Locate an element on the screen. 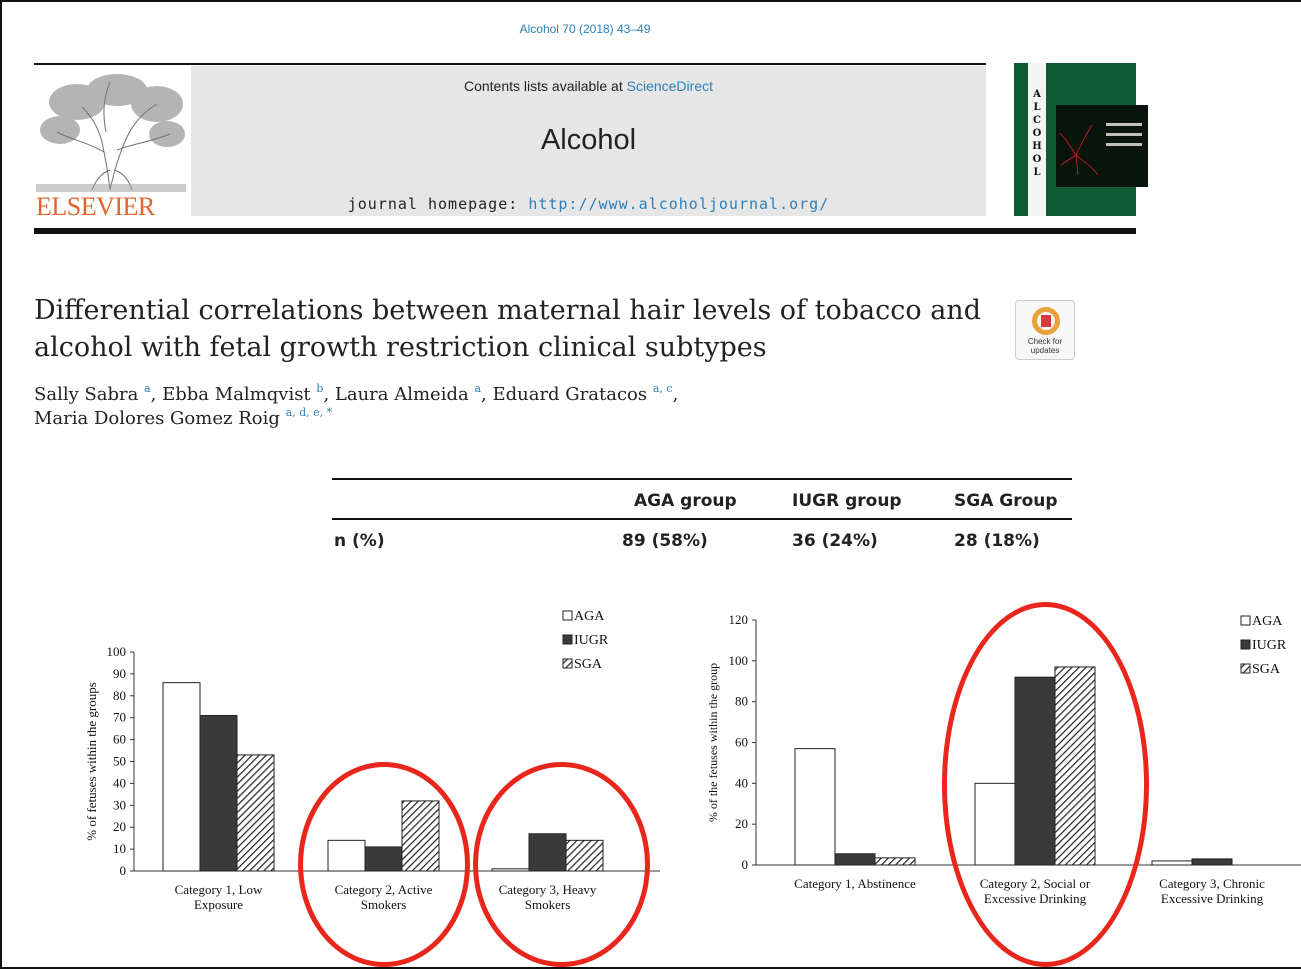 Image resolution: width=1301 pixels, height=969 pixels. y-tick-label: 10 is located at coordinates (119, 848).